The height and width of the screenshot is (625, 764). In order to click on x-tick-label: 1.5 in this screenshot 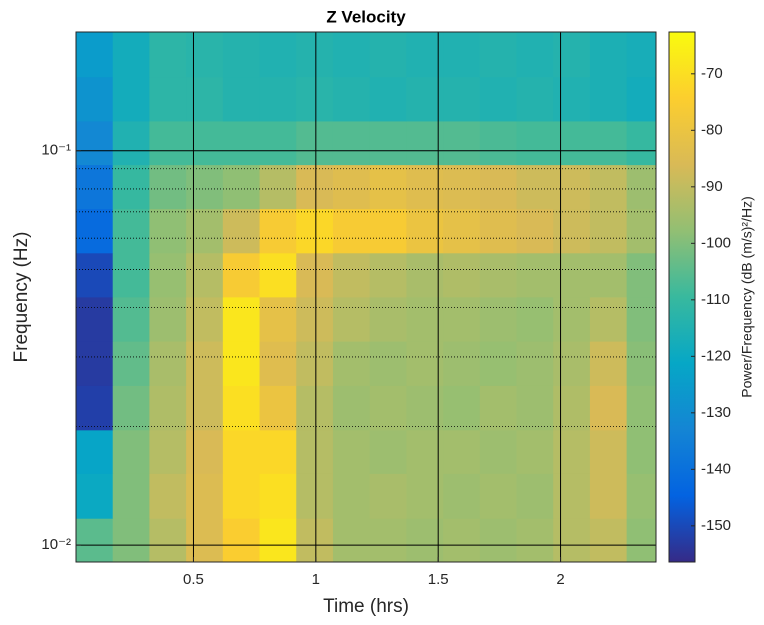, I will do `click(438, 579)`.